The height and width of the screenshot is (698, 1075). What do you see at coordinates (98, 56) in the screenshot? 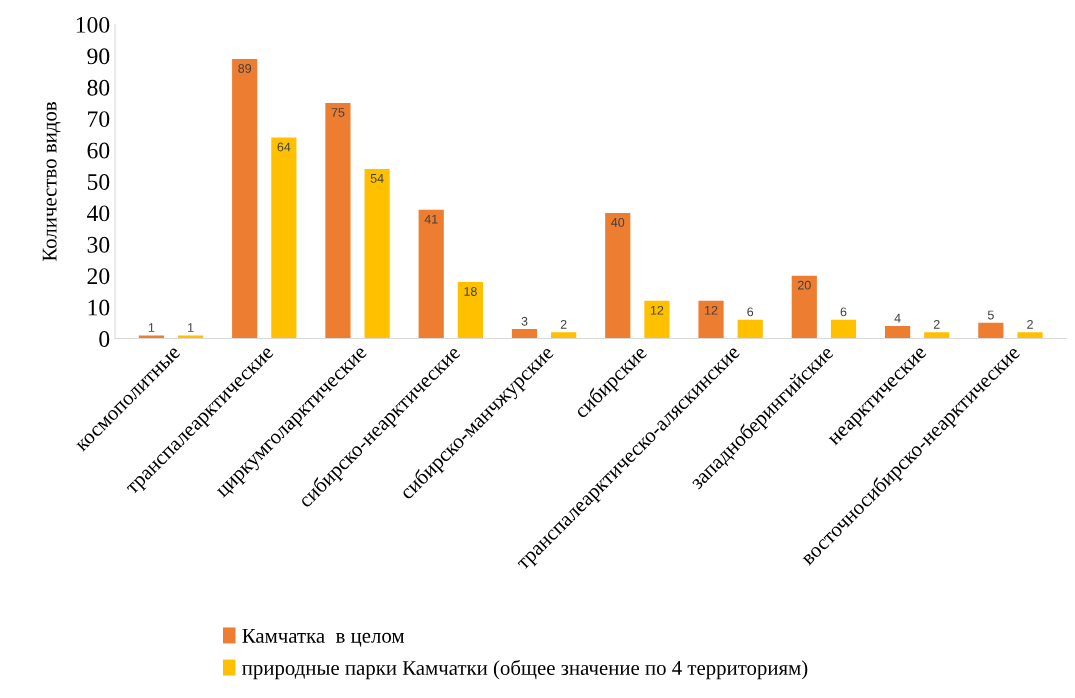
I see `y-tick-label: 90` at bounding box center [98, 56].